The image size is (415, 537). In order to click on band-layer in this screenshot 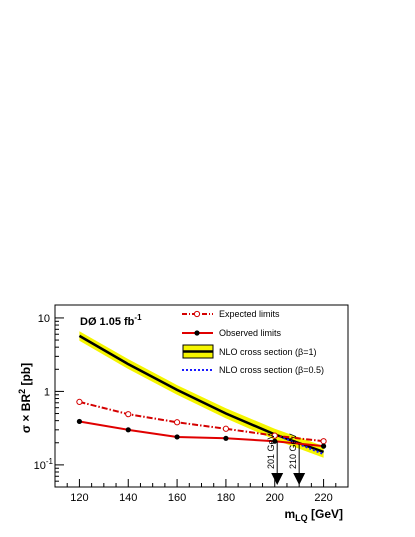, I will do `click(201, 394)`.